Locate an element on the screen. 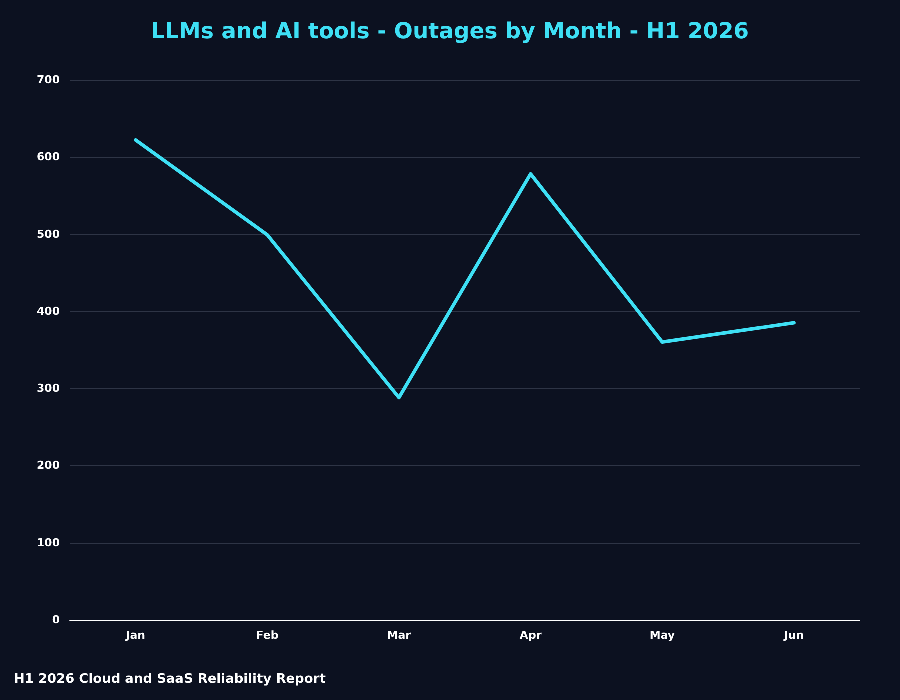 Image resolution: width=900 pixels, height=700 pixels. x-tick-label: Jun is located at coordinates (793, 635).